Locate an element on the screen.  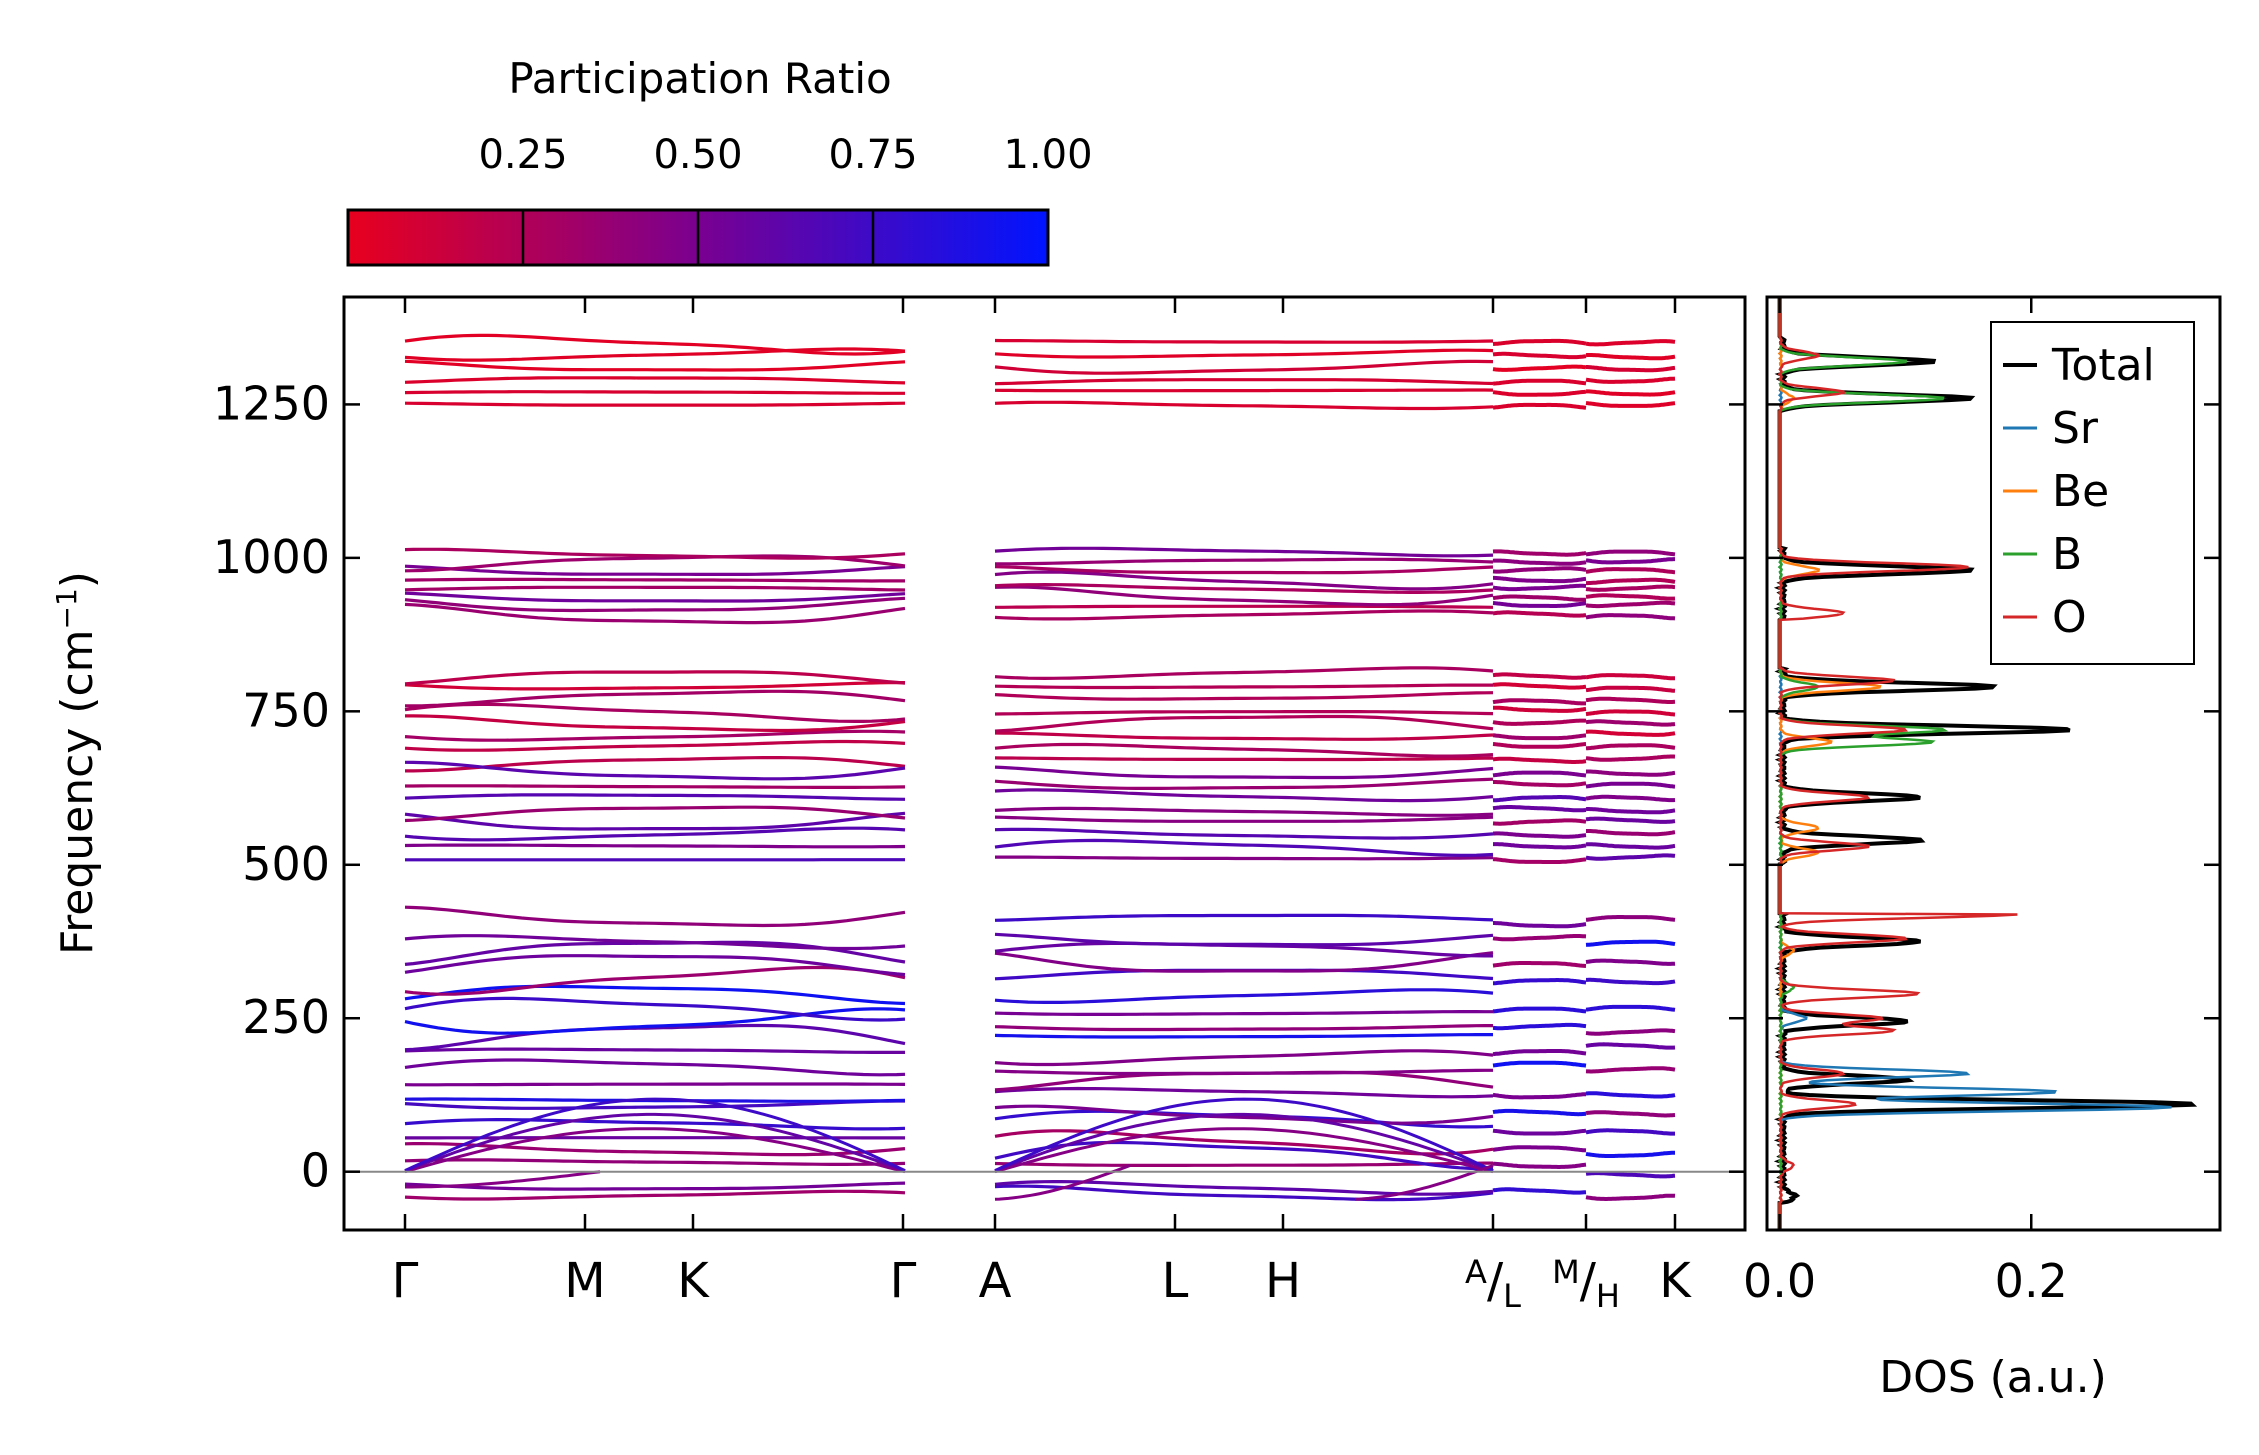
y-axis-label-text: Frequency (cm is located at coordinates (77, 792).